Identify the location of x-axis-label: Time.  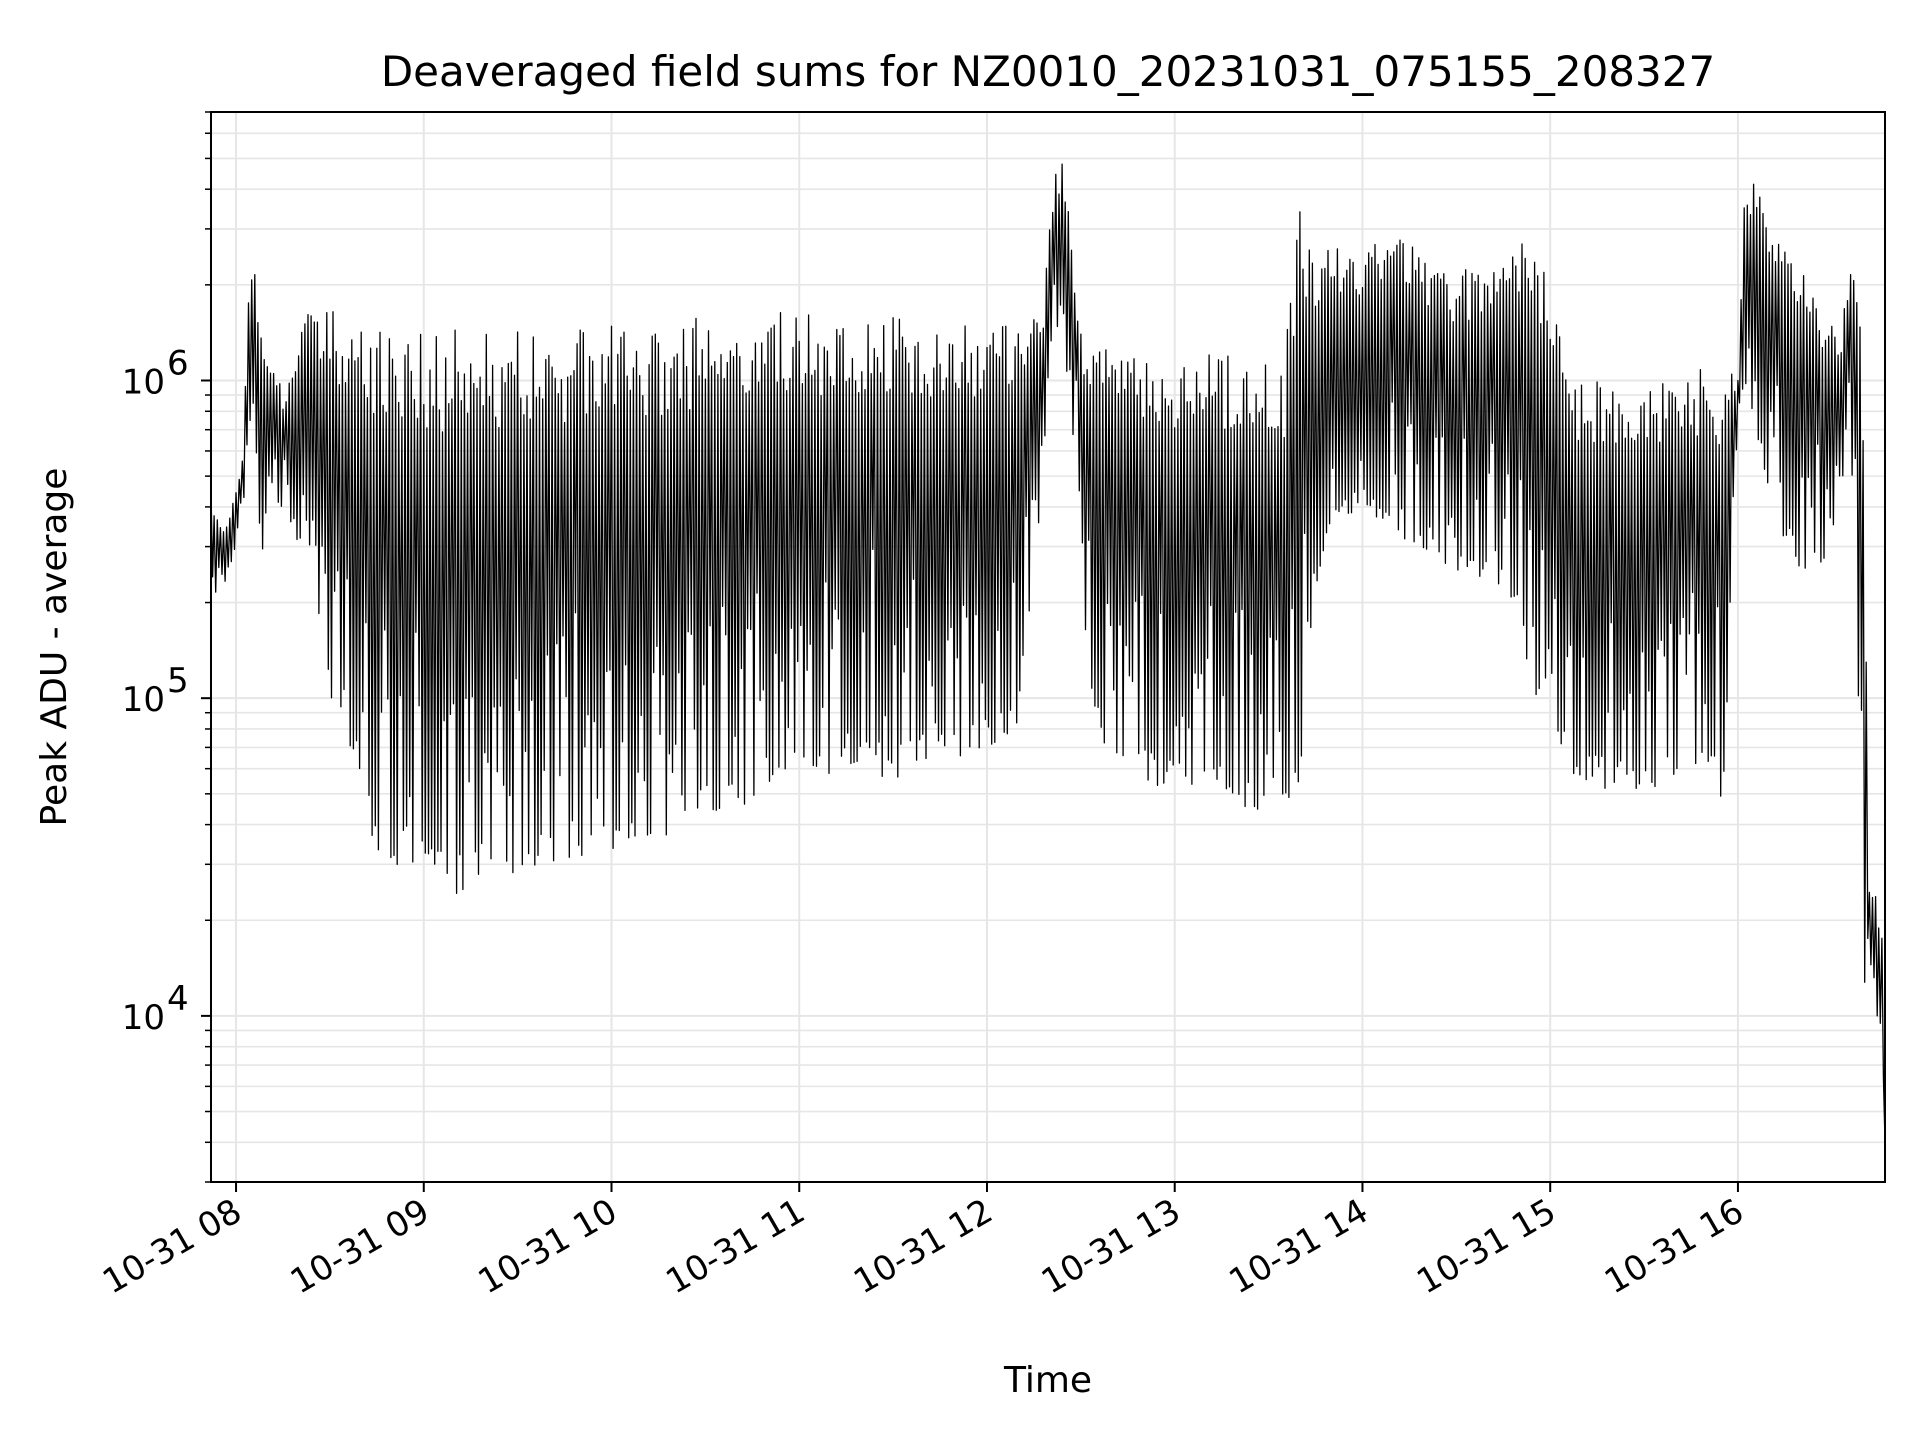
(1047, 1380).